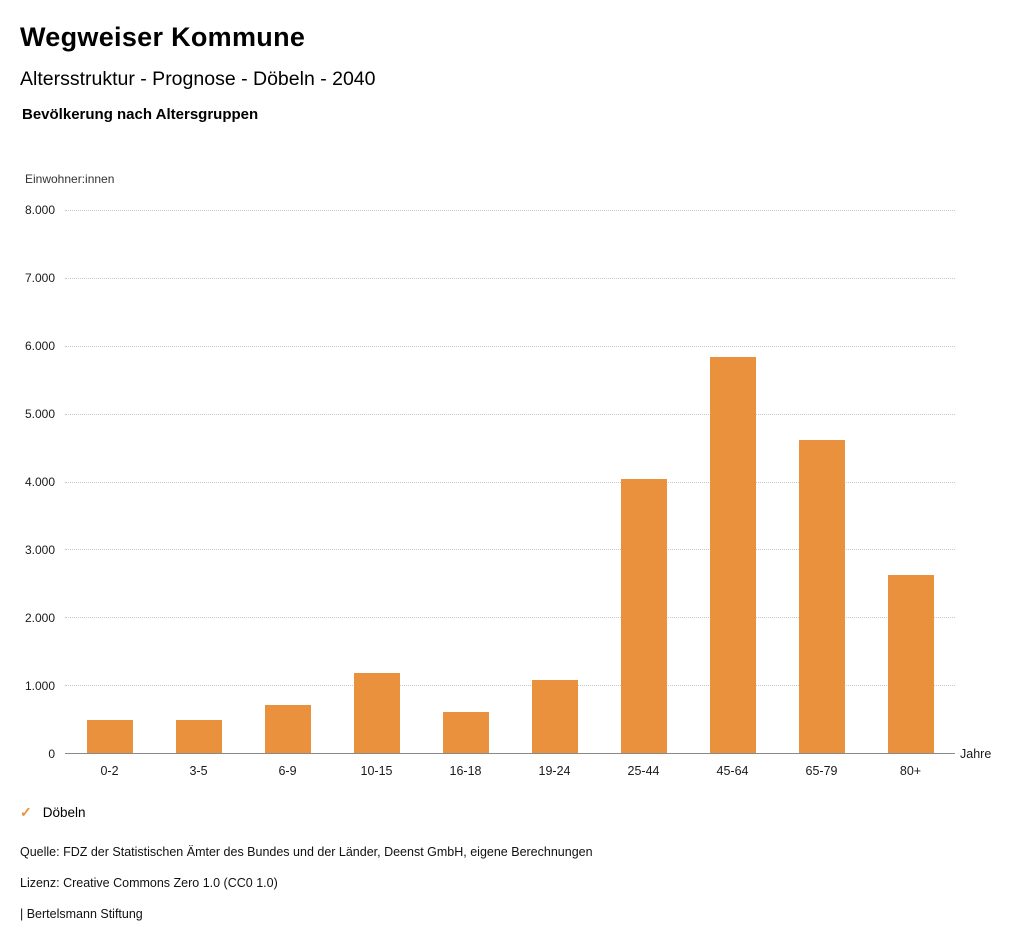  What do you see at coordinates (51, 754) in the screenshot?
I see `y-tick-label: 0` at bounding box center [51, 754].